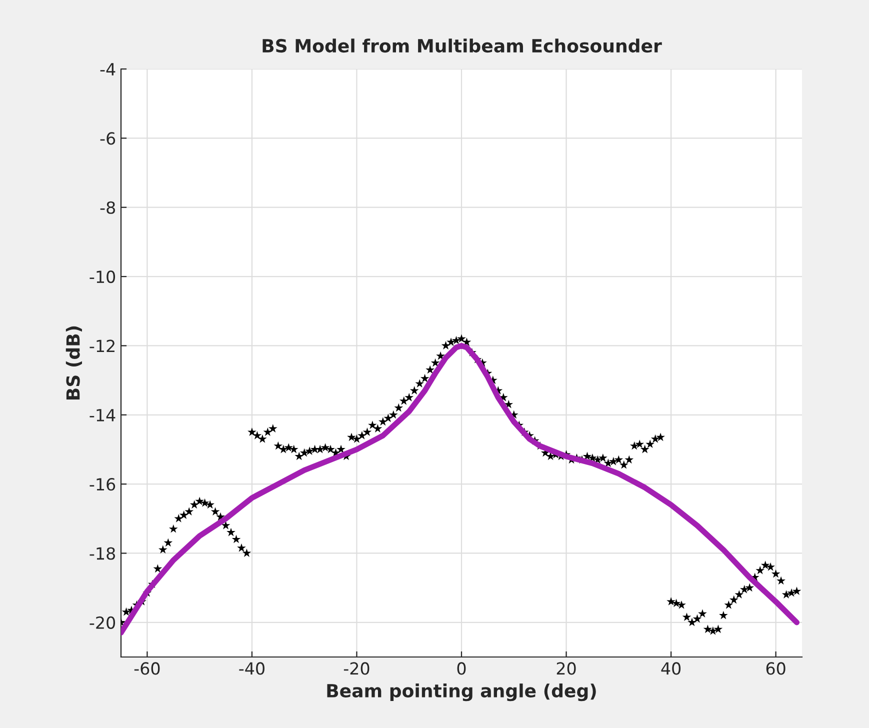  Describe the element at coordinates (461, 693) in the screenshot. I see `x-axis-title: Beam pointing angle (deg)` at that location.